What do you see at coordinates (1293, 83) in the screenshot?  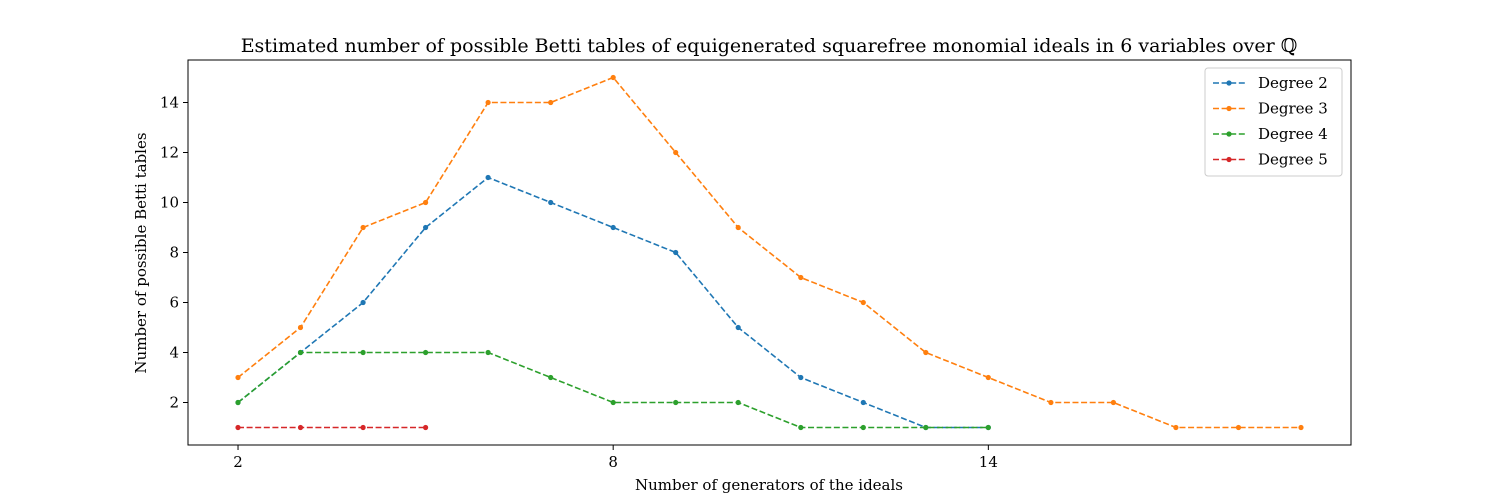 I see `legend-label: Degree 2` at bounding box center [1293, 83].